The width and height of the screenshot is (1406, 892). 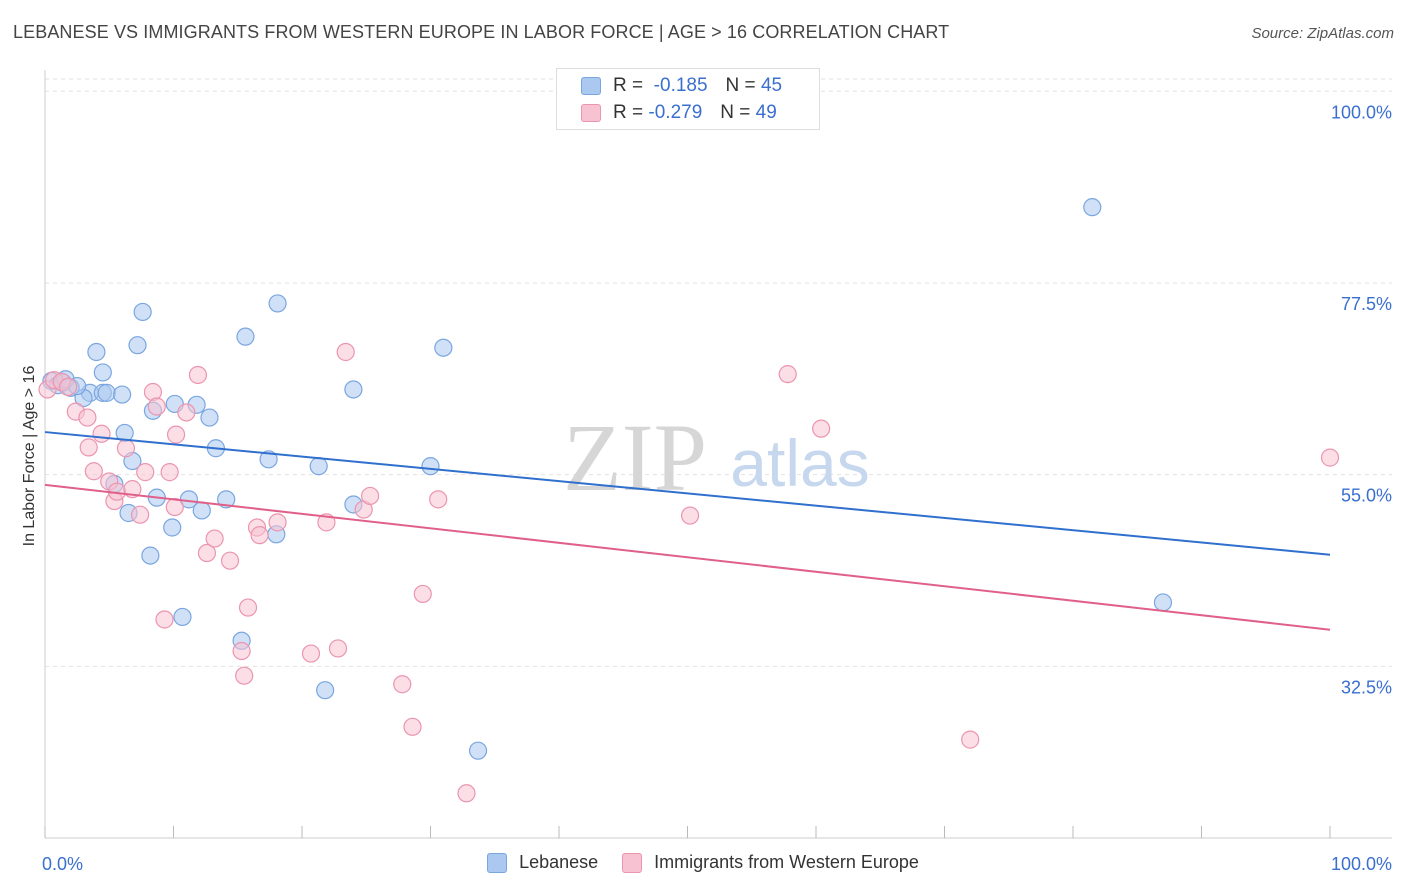 What do you see at coordinates (635, 457) in the screenshot?
I see `watermark-zip: ZIP` at bounding box center [635, 457].